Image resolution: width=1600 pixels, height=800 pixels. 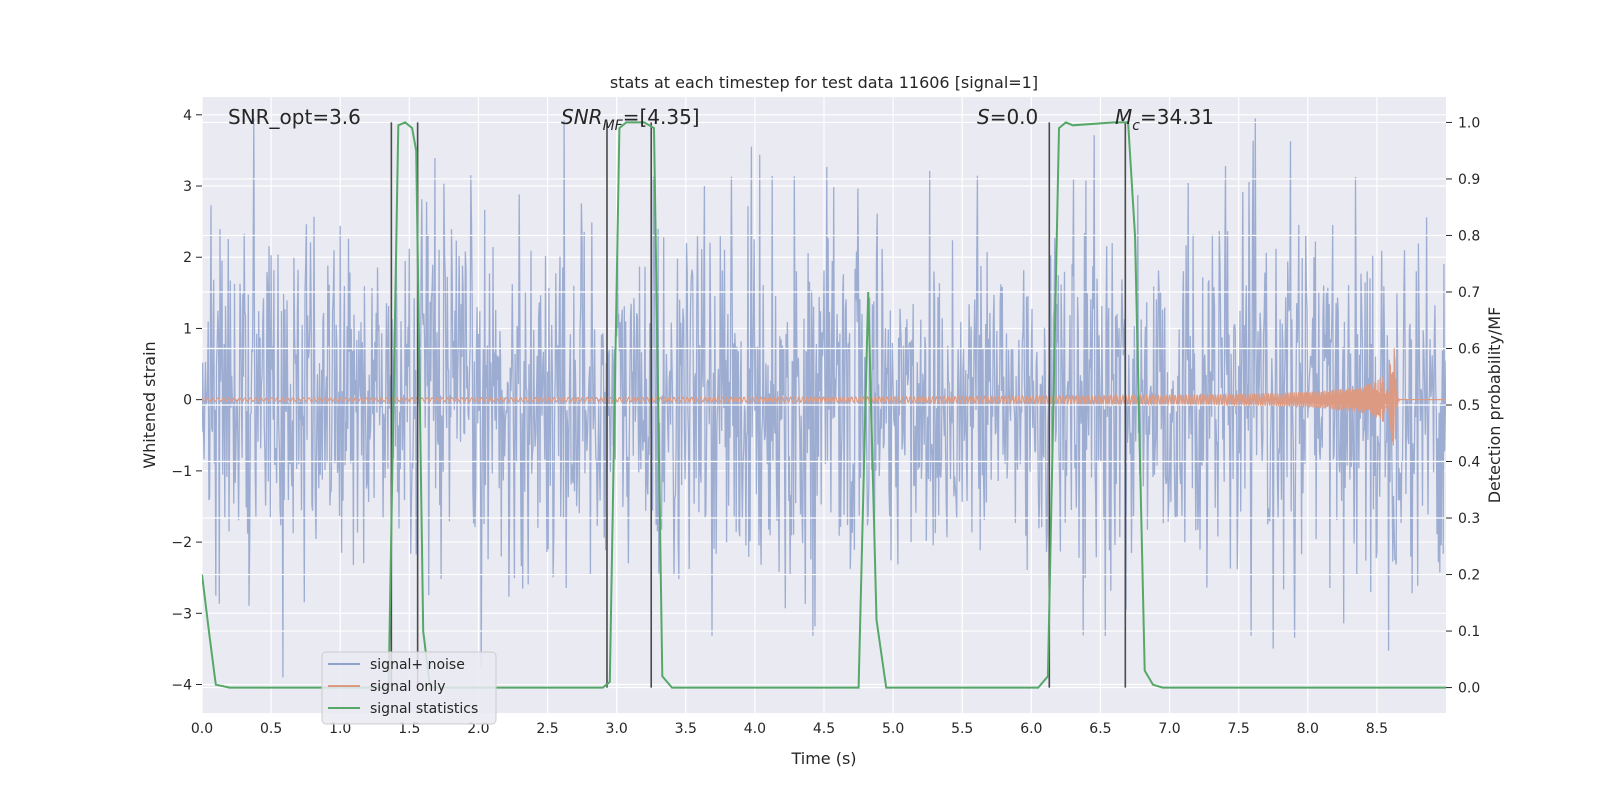 I want to click on x-tick-label: 8.0, so click(x=1308, y=729).